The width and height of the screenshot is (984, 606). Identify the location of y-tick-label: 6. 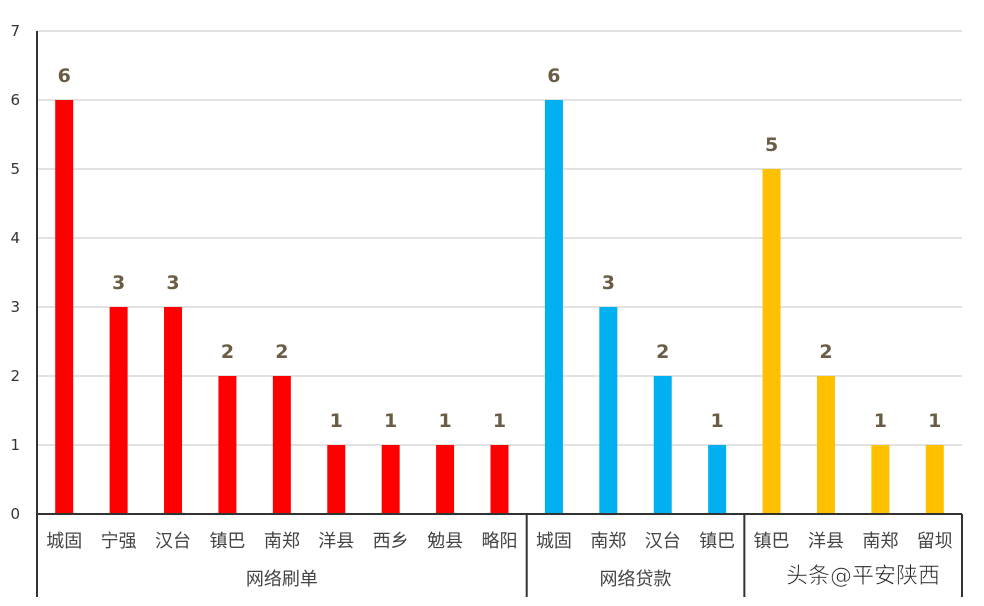
(15, 100).